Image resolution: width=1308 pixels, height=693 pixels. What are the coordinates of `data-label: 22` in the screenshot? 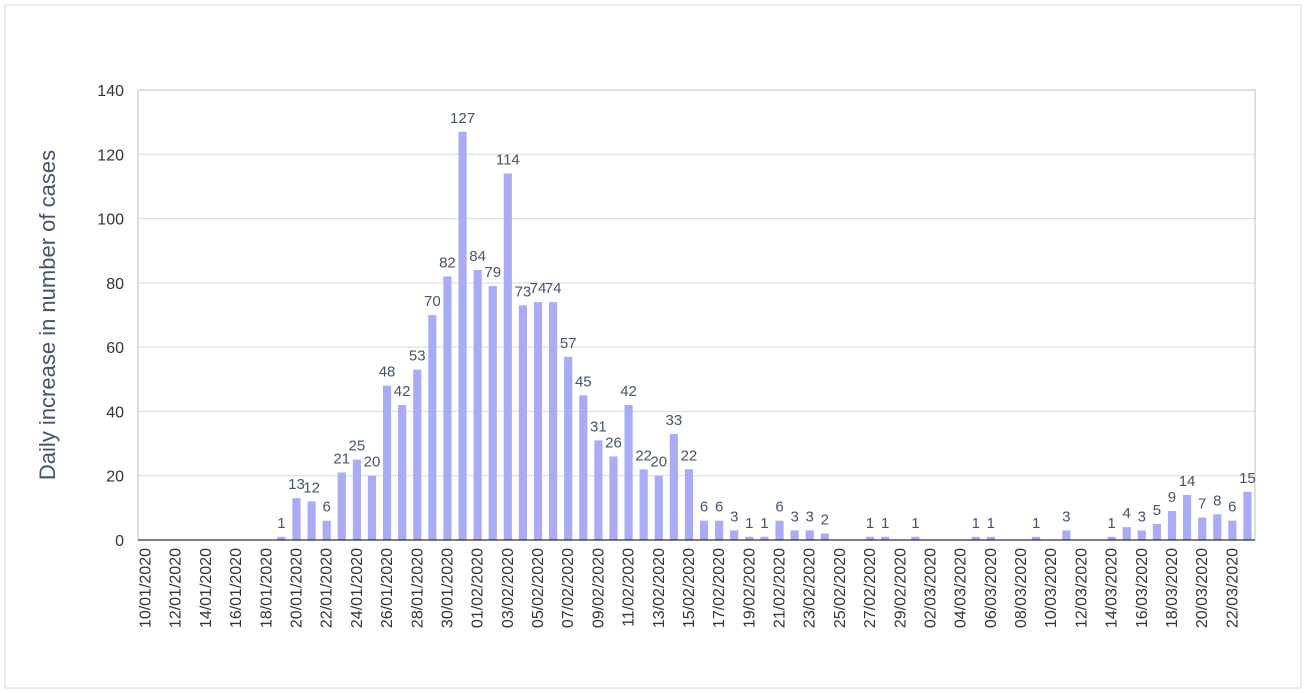 It's located at (643, 455).